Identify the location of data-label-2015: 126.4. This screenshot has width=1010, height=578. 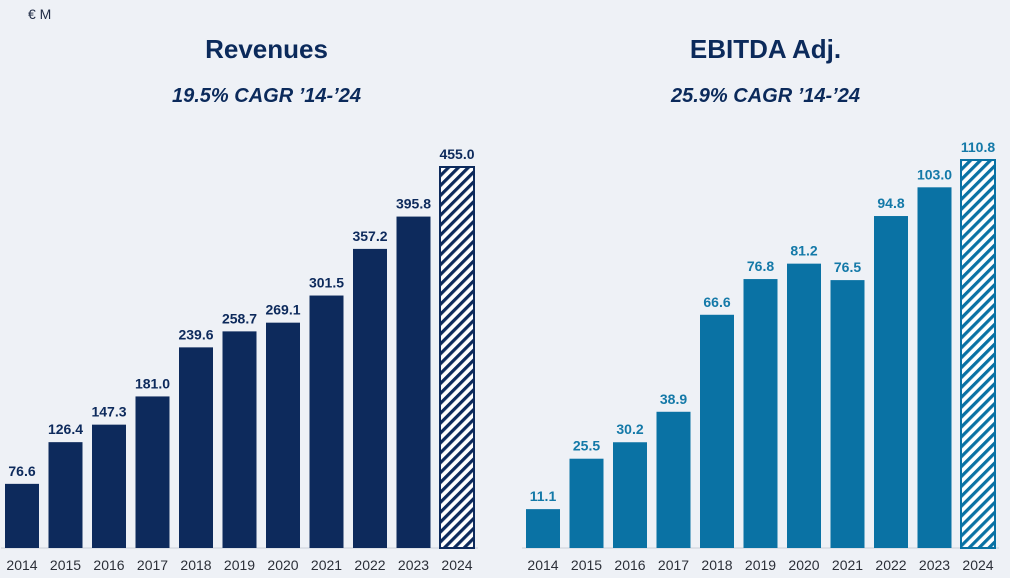
(65, 429).